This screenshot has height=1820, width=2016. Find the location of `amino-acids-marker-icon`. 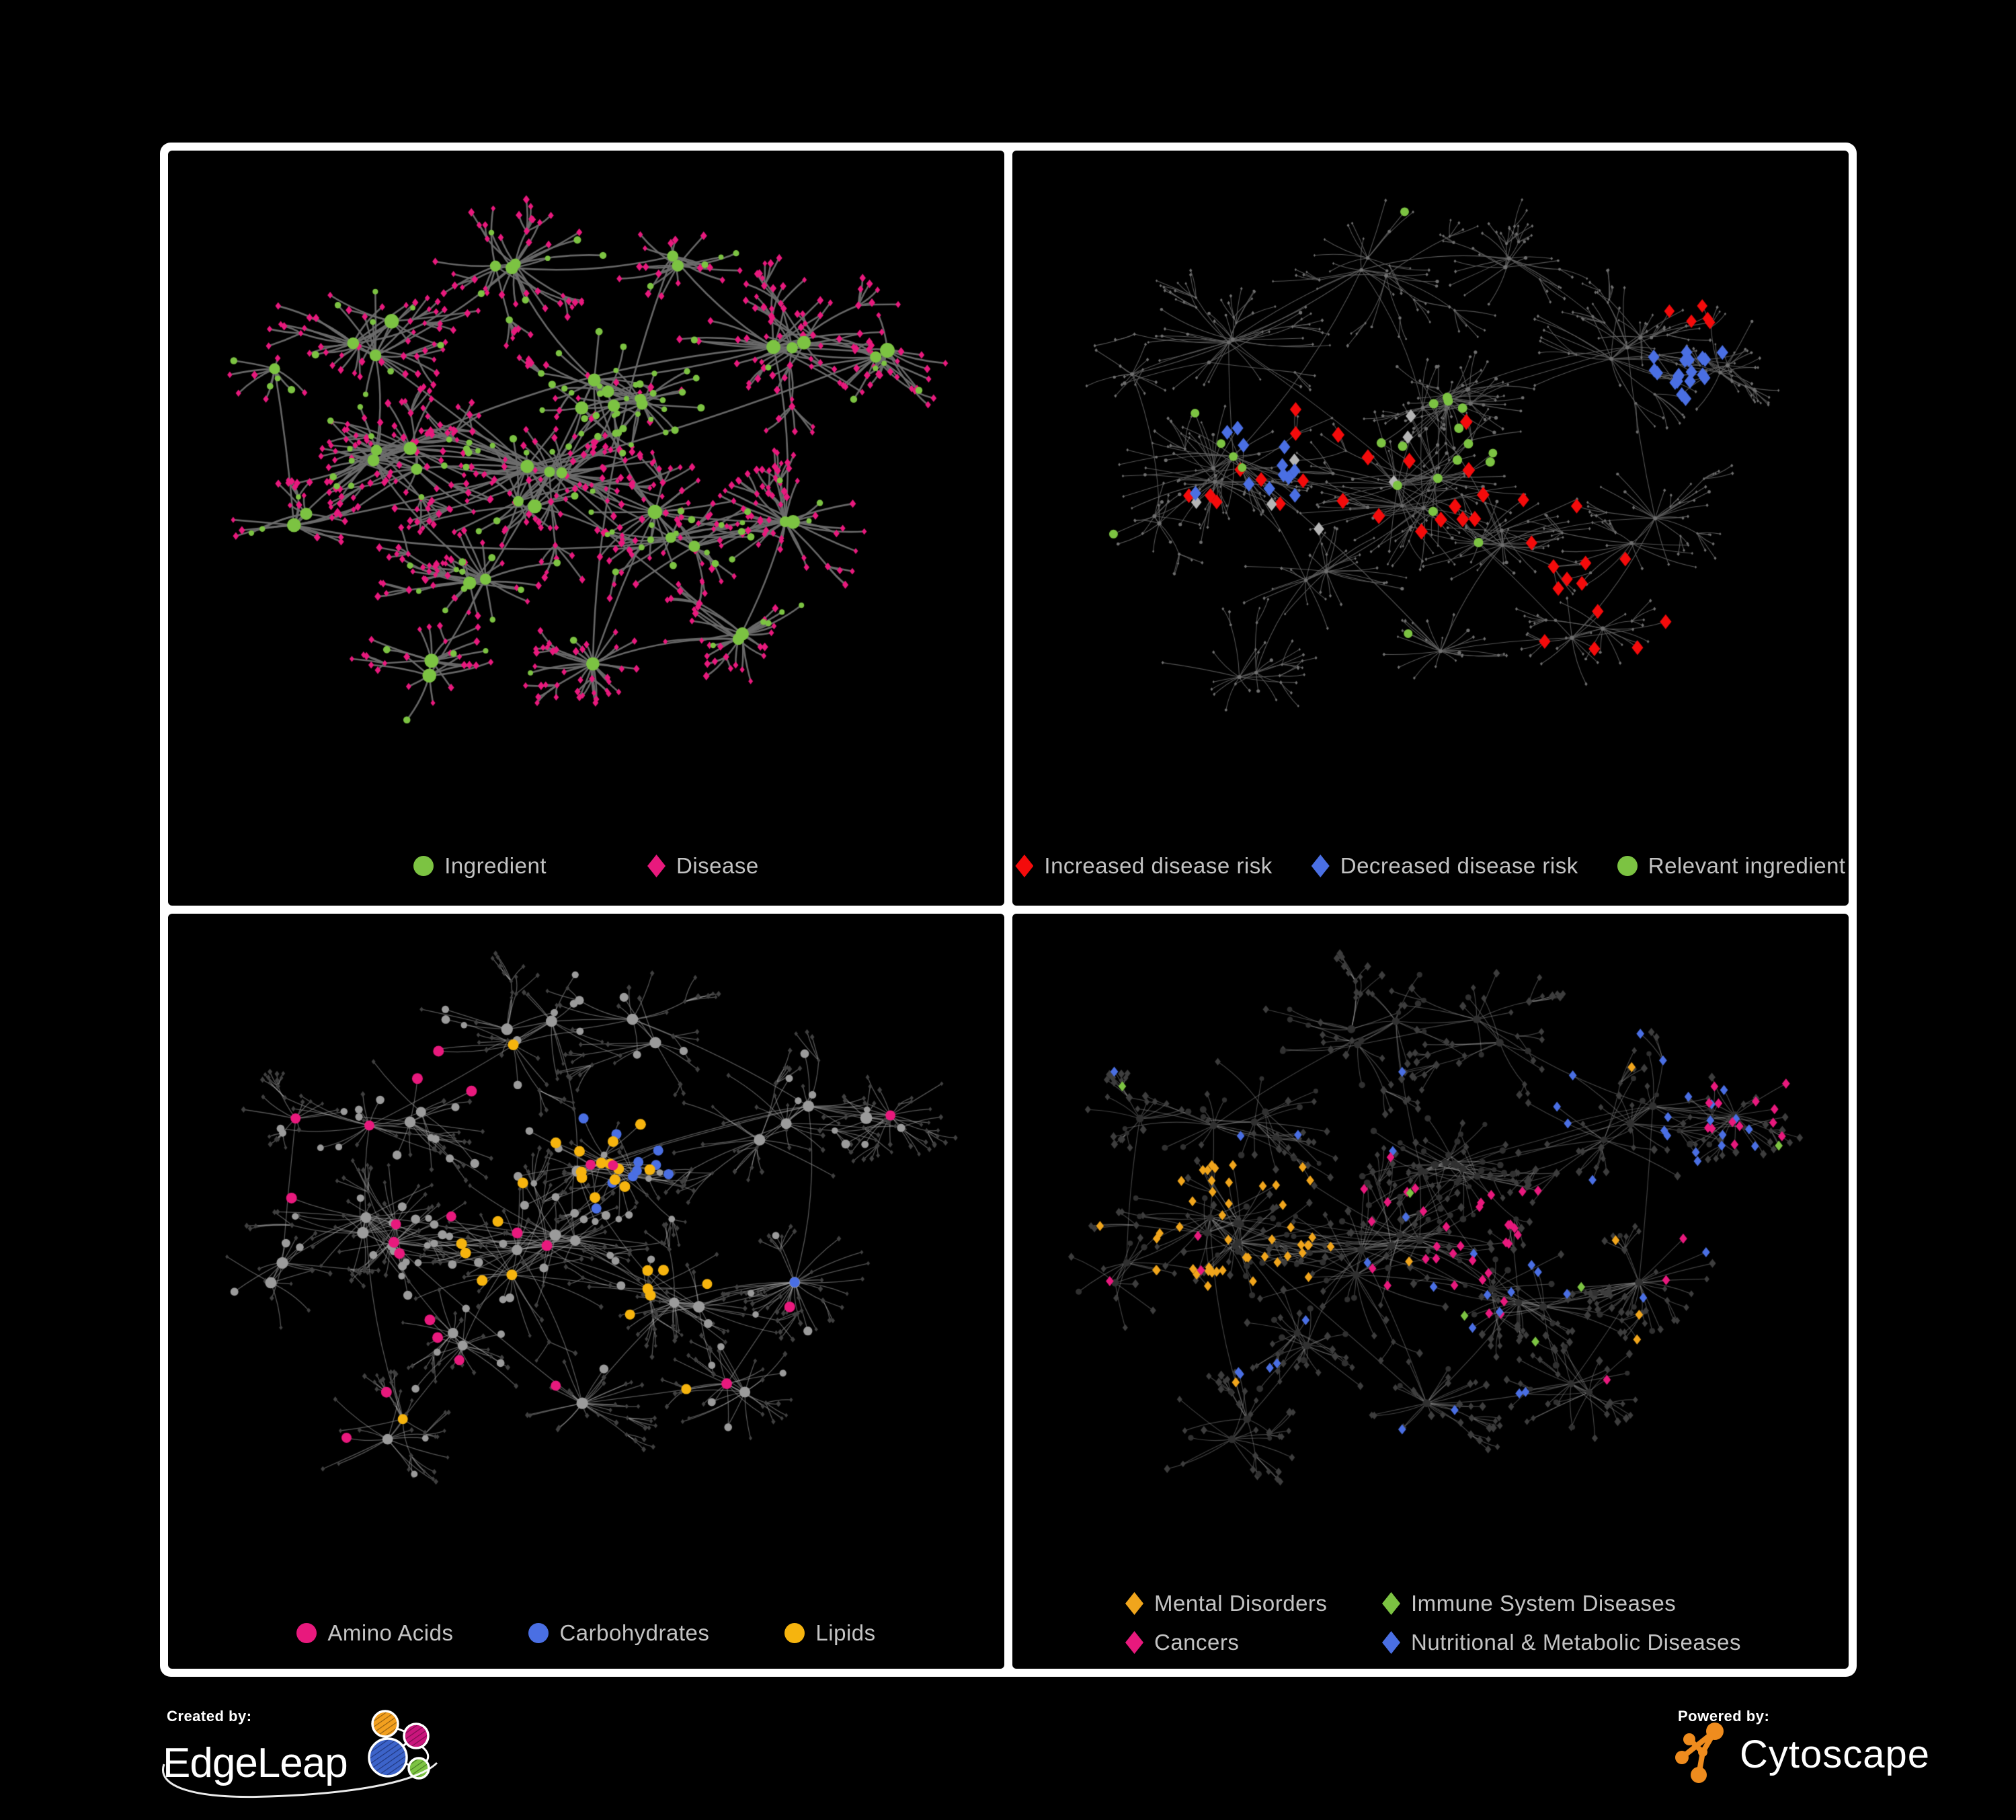

amino-acids-marker-icon is located at coordinates (306, 1633).